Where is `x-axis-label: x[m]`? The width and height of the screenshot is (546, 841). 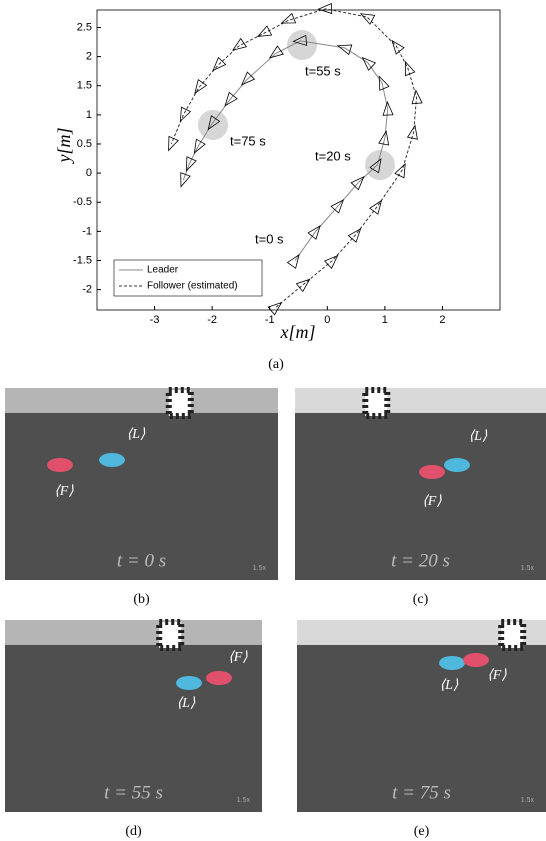
x-axis-label: x[m] is located at coordinates (298, 332).